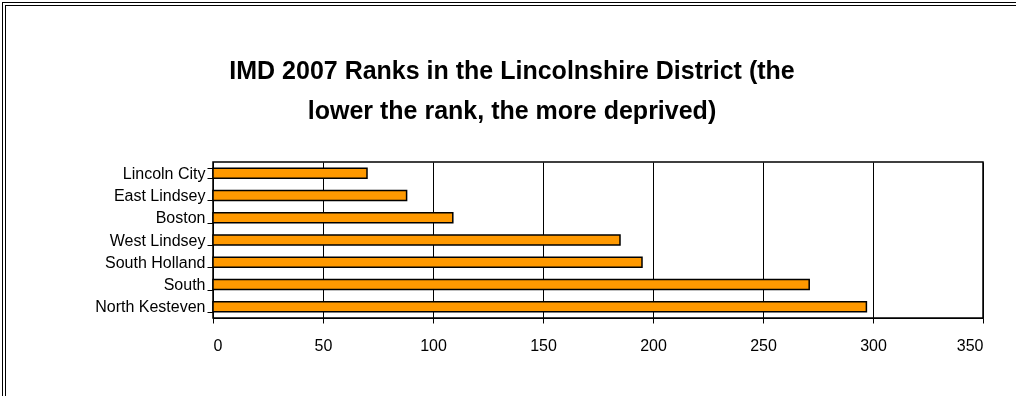 The image size is (1026, 401). I want to click on x-tick-label: 100, so click(433, 345).